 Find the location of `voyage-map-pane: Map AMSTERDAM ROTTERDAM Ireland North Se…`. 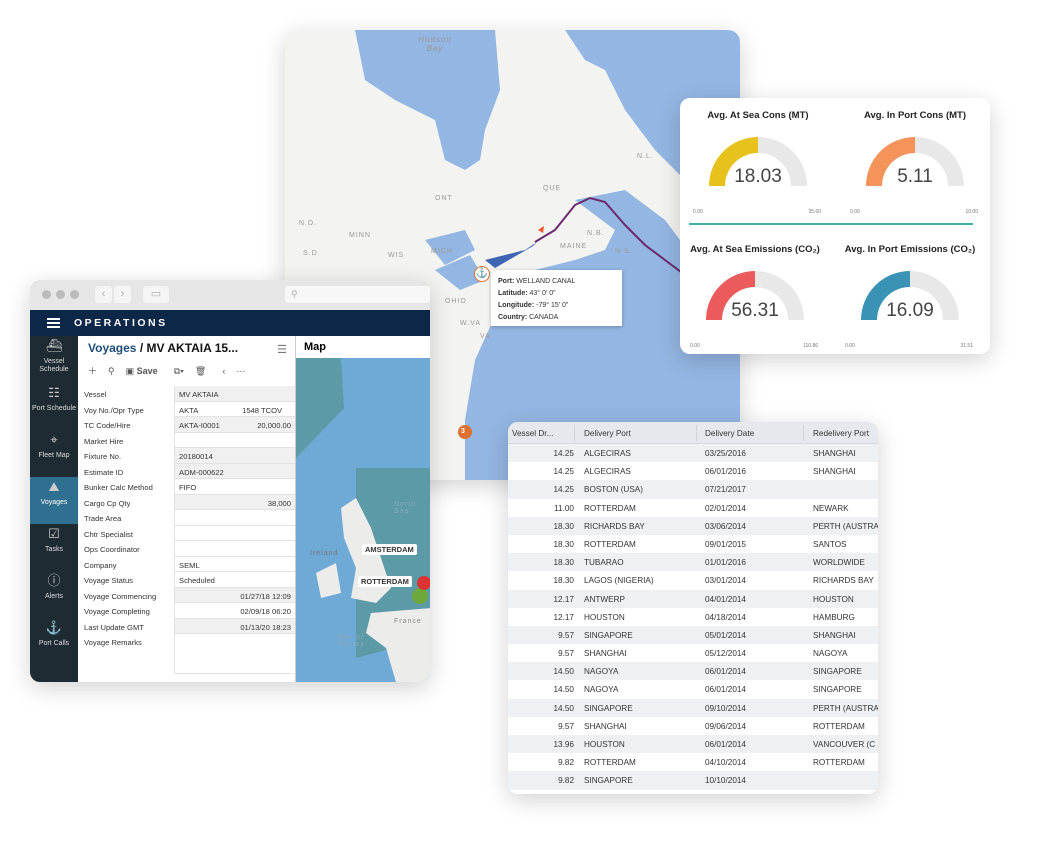

voyage-map-pane: Map AMSTERDAM ROTTERDAM Ireland North Se… is located at coordinates (362, 509).